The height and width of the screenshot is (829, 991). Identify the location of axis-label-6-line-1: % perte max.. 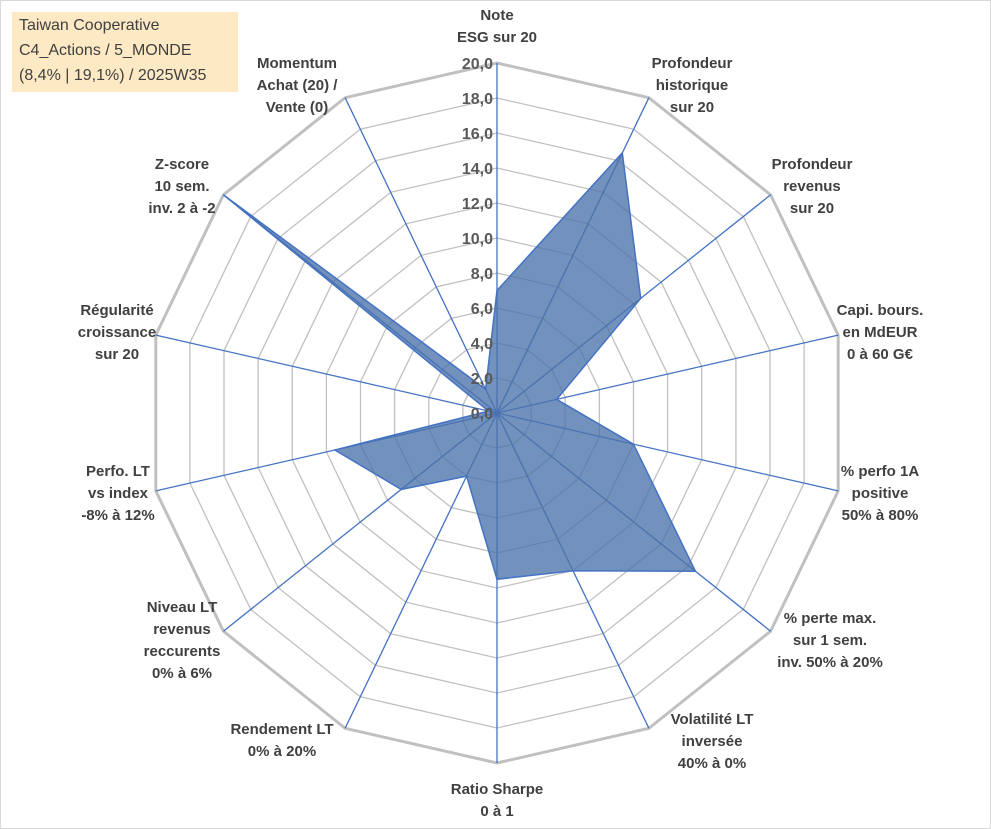
(830, 618).